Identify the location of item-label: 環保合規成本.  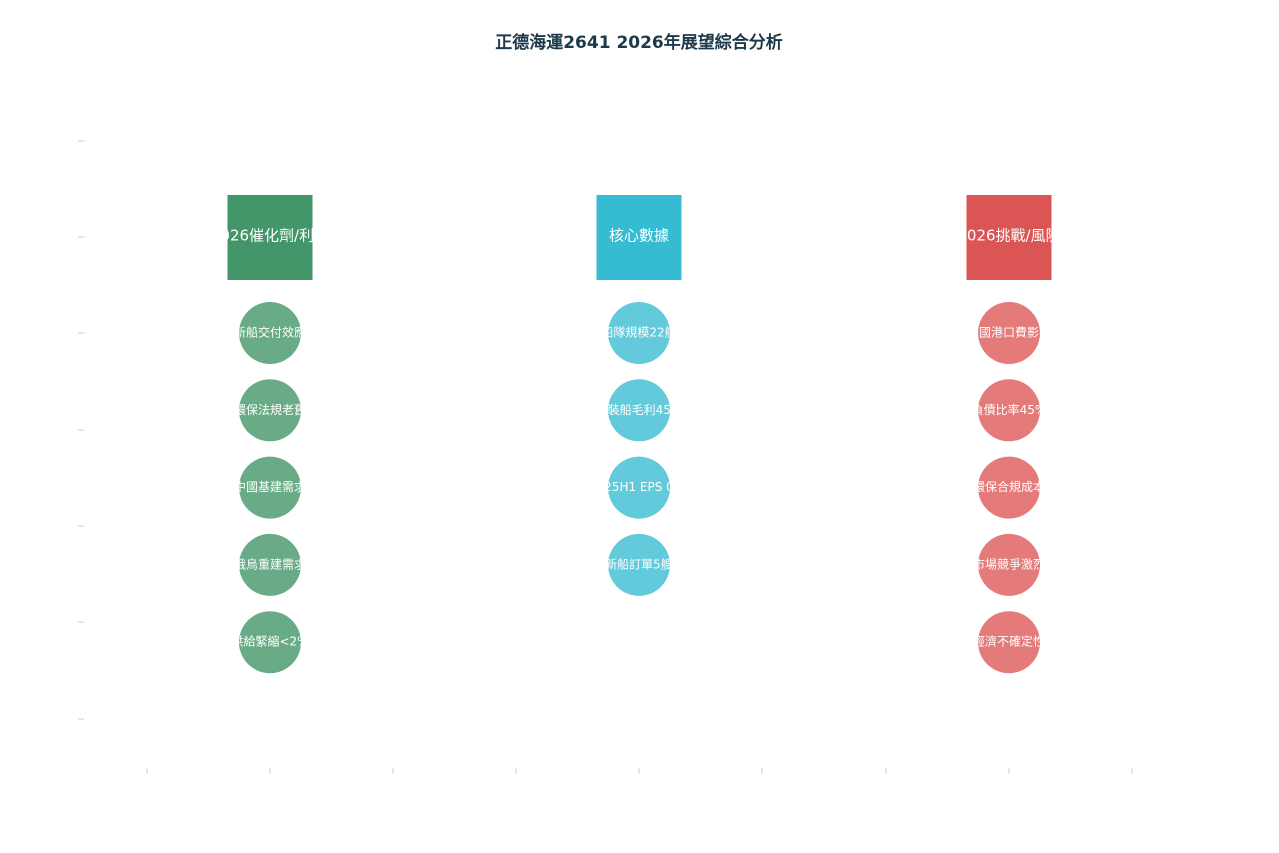
(1009, 486).